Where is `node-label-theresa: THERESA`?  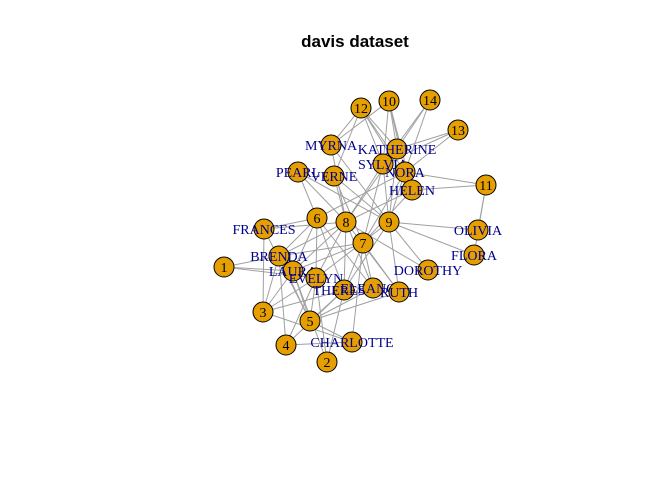
node-label-theresa: THERESA is located at coordinates (345, 291).